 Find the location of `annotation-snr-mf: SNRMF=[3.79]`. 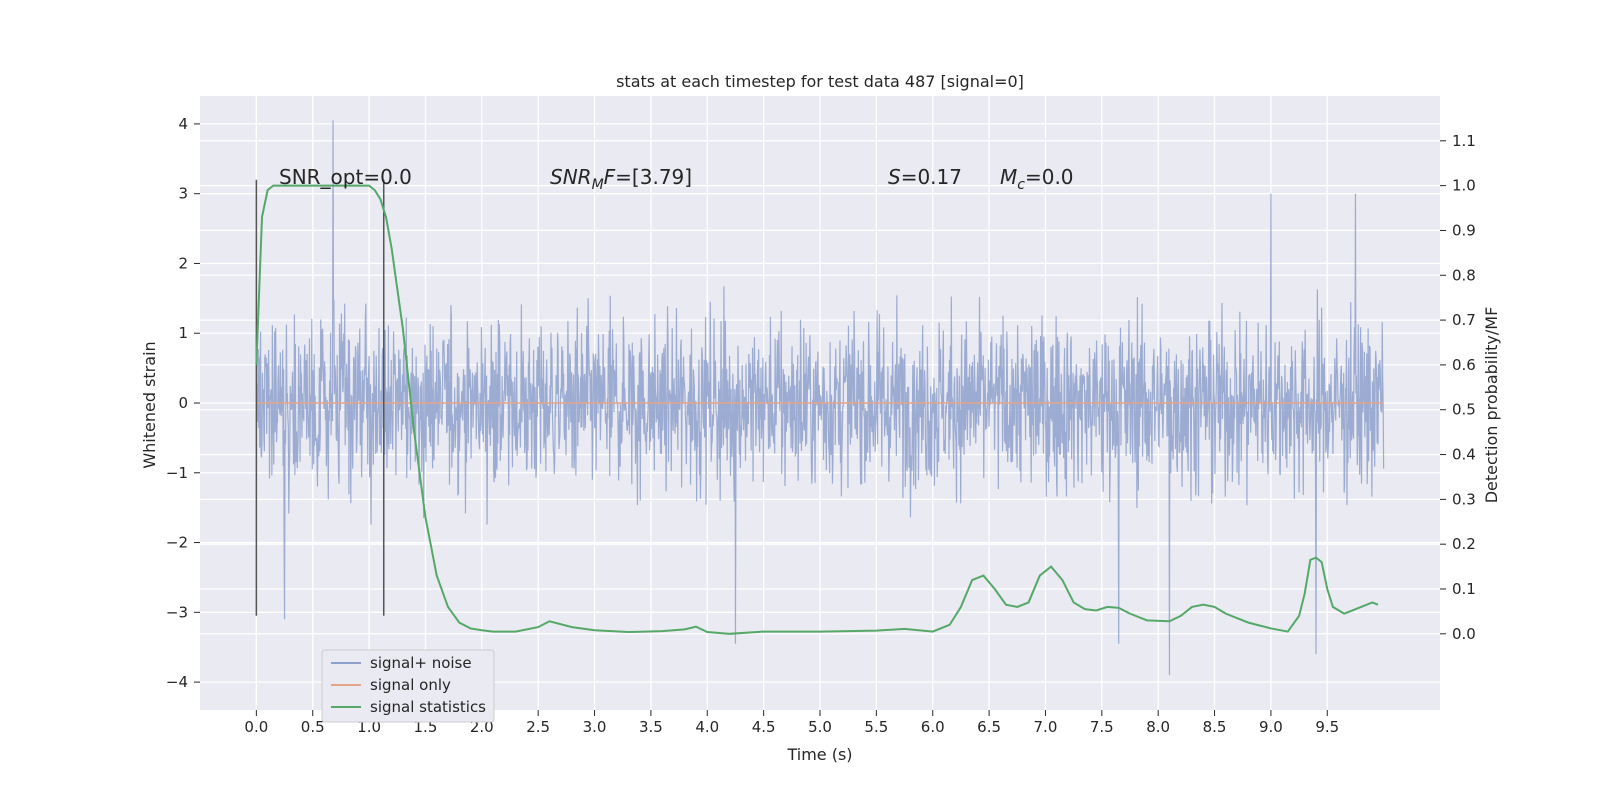

annotation-snr-mf: SNRMF=[3.79] is located at coordinates (621, 179).